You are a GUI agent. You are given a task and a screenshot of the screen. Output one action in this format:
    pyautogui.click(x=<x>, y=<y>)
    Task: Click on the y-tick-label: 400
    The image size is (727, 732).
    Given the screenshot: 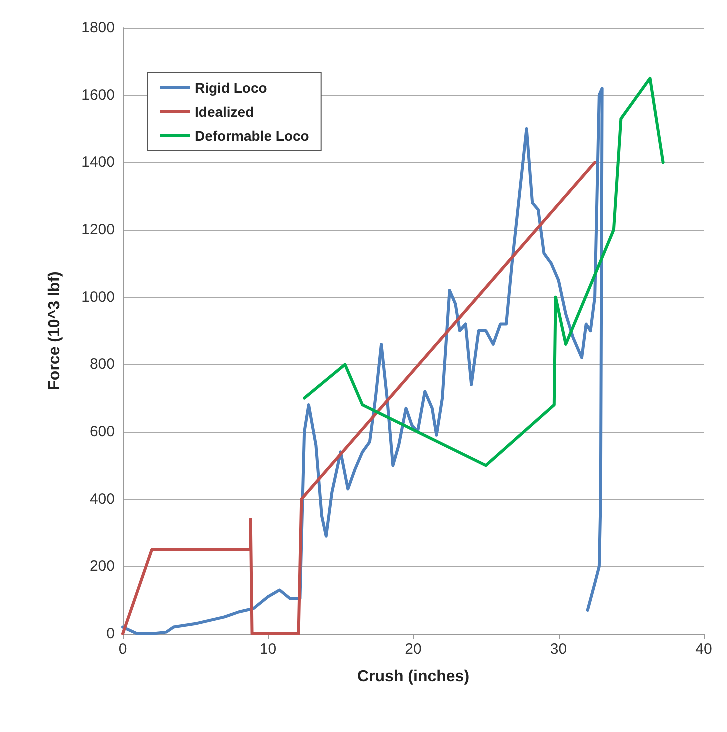 What is the action you would take?
    pyautogui.click(x=102, y=499)
    